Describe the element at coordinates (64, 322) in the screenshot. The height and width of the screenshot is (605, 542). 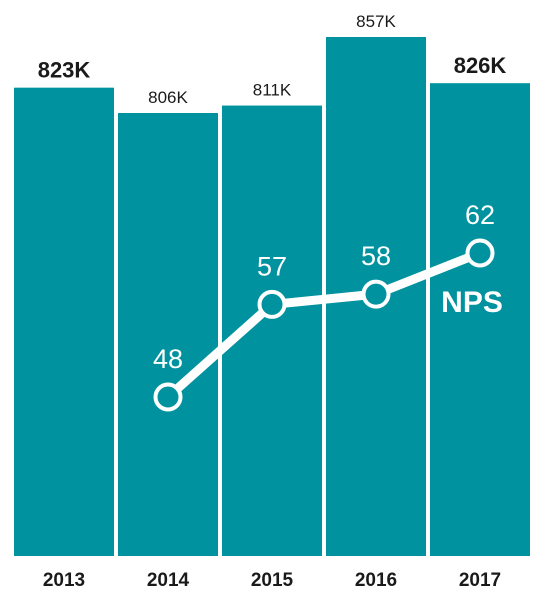
I see `bar-2013` at that location.